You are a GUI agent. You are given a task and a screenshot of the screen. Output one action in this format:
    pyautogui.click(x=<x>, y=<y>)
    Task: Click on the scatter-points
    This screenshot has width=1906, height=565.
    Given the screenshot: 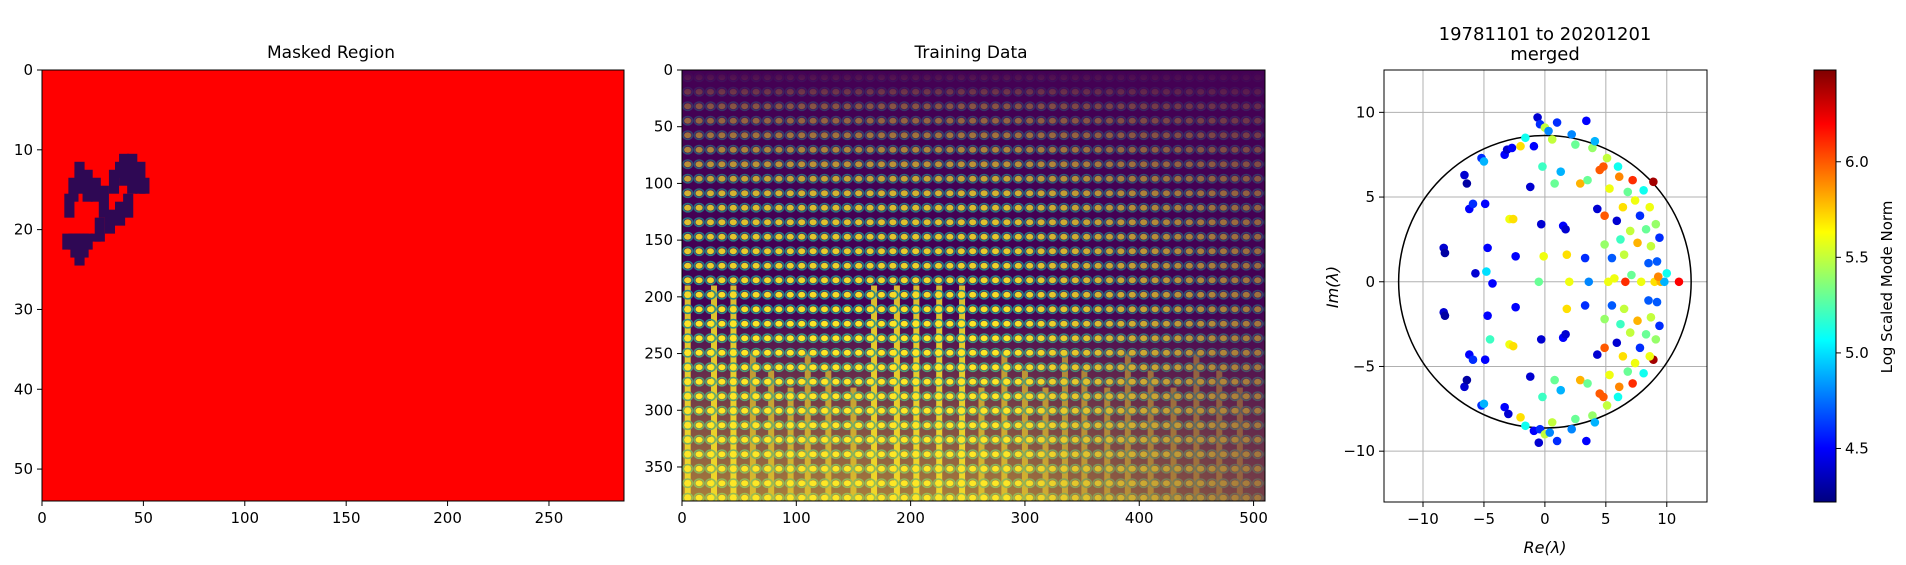 What is the action you would take?
    pyautogui.click(x=1561, y=280)
    